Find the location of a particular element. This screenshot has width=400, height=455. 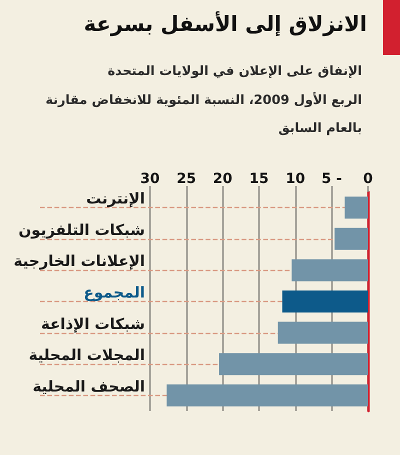

x-tick-label: 15 is located at coordinates (259, 179).